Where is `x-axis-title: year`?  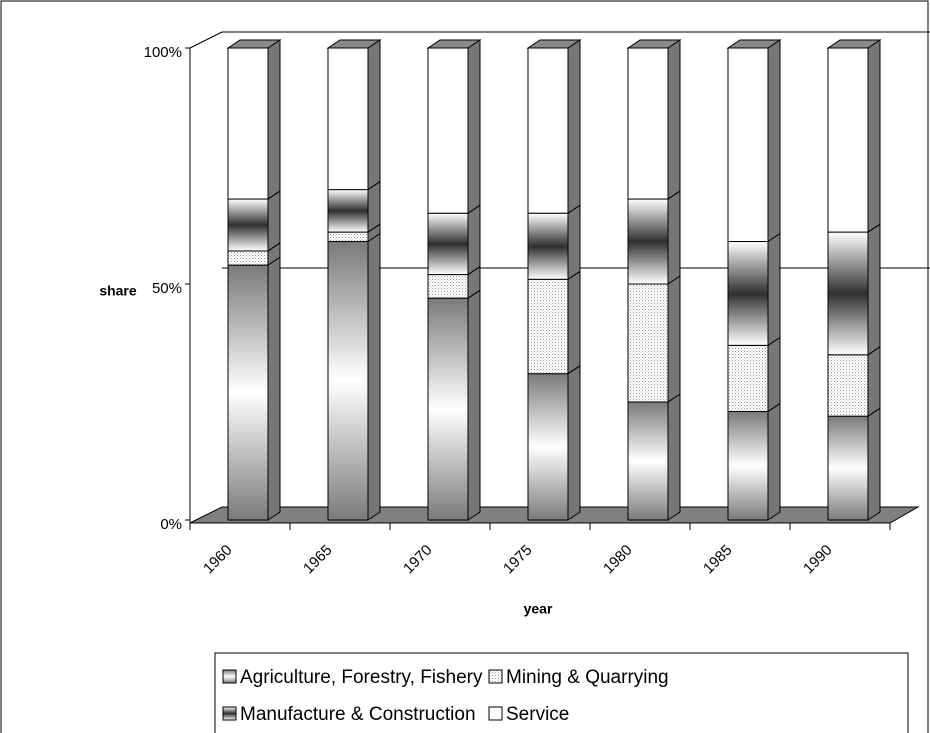 x-axis-title: year is located at coordinates (538, 609).